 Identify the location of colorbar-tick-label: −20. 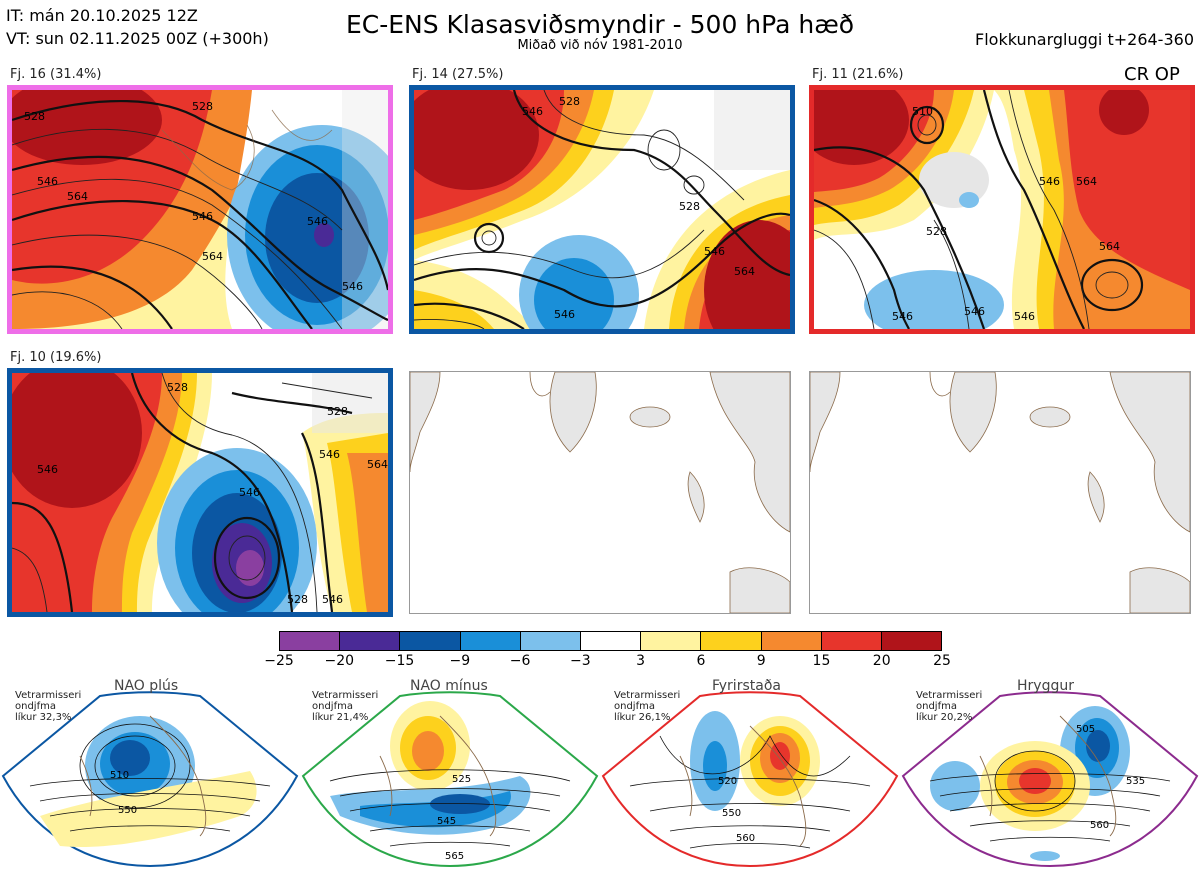
(339, 661).